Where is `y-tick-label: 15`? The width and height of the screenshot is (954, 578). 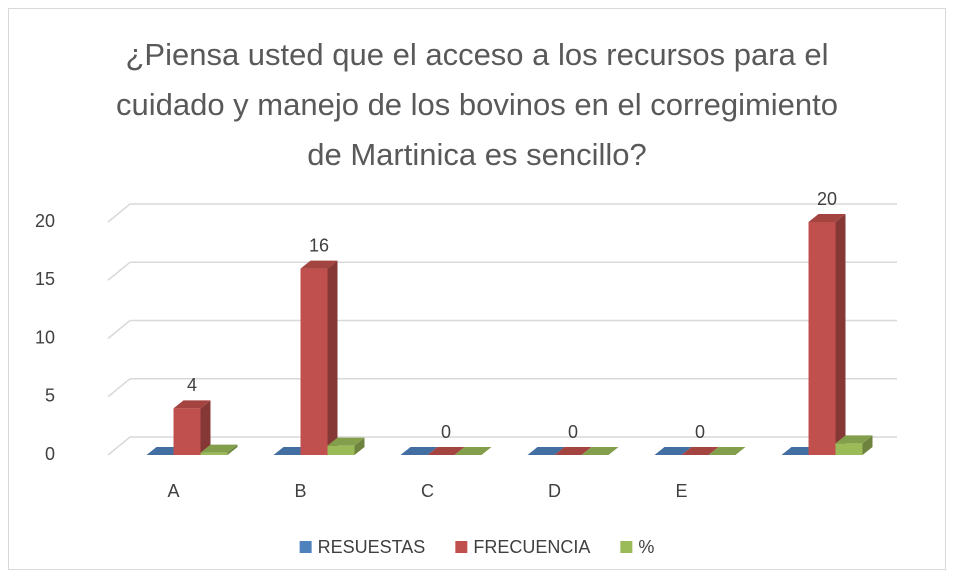
y-tick-label: 15 is located at coordinates (45, 279).